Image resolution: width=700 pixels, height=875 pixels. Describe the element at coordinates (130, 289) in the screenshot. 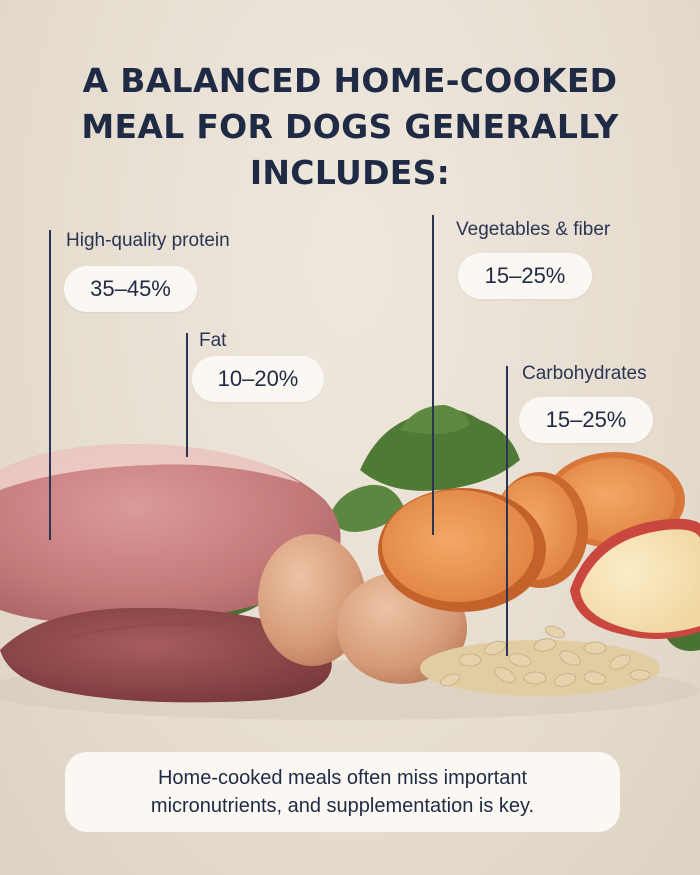

I see `protein-percentage-badge: 35–45%` at that location.